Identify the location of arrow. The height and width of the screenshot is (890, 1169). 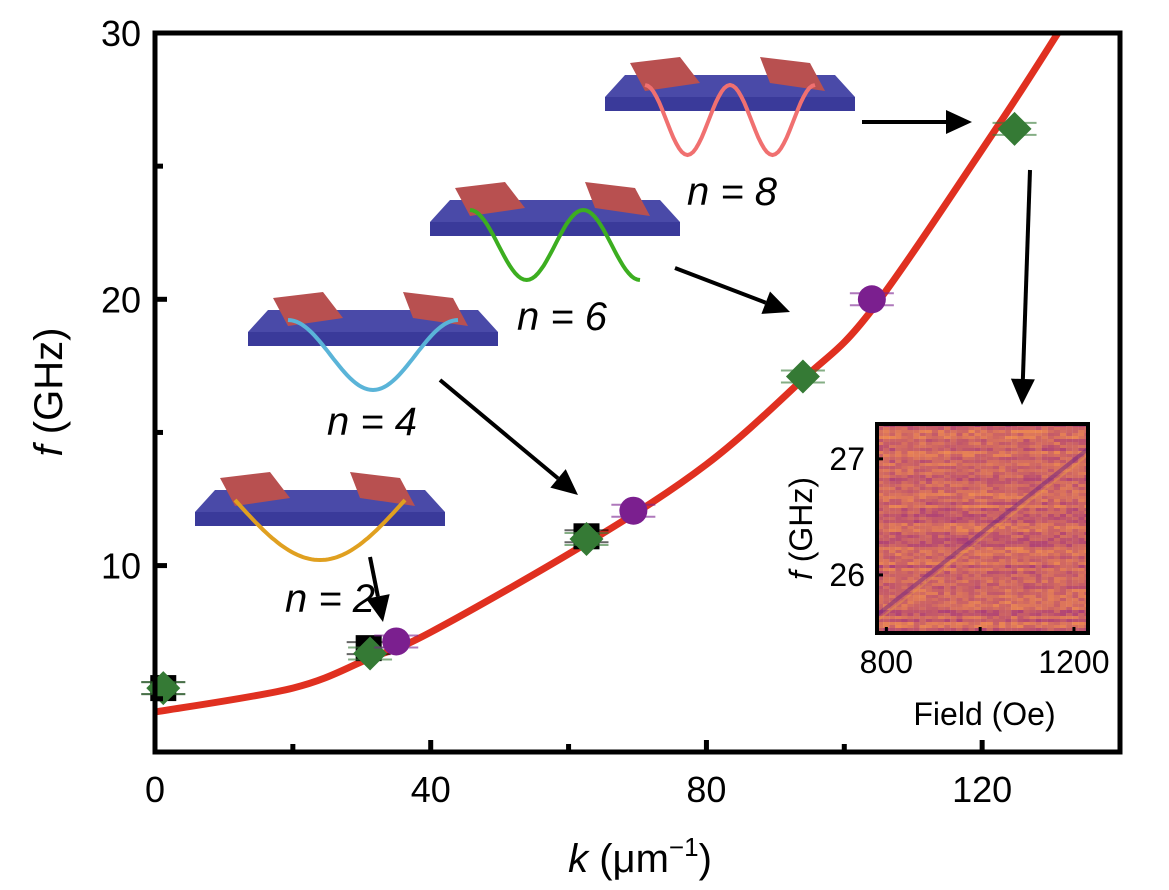
(378, 589).